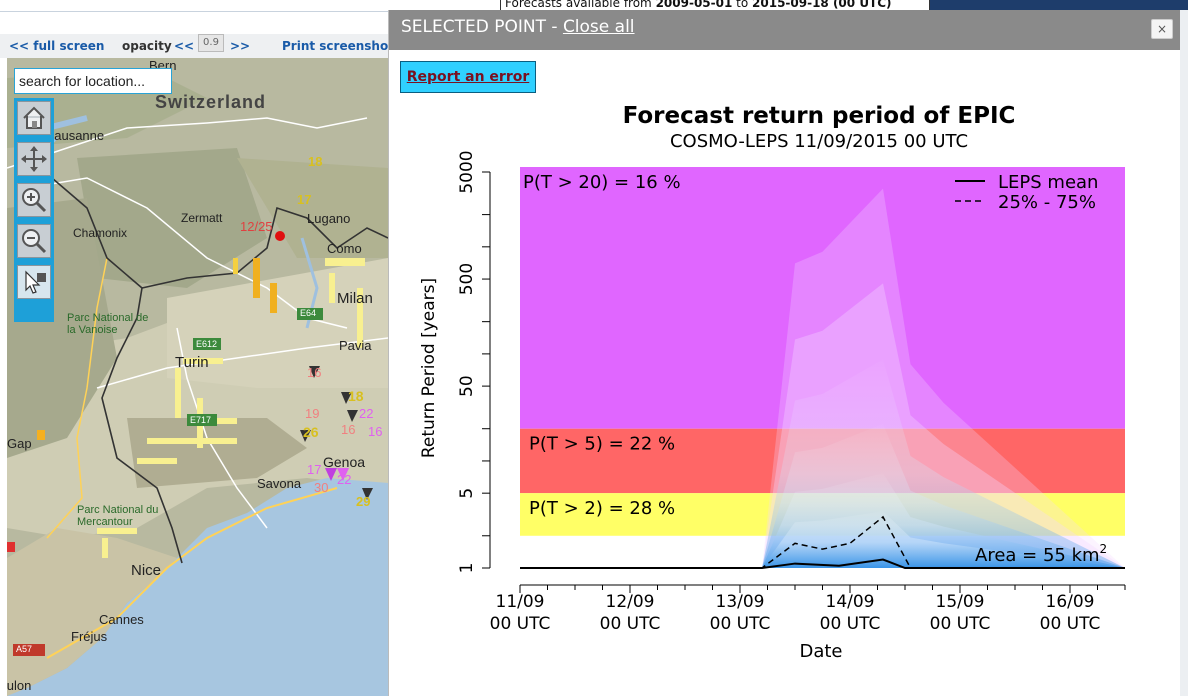 This screenshot has height=696, width=1188. I want to click on map-label-chamonix: Chamonix, so click(100, 233).